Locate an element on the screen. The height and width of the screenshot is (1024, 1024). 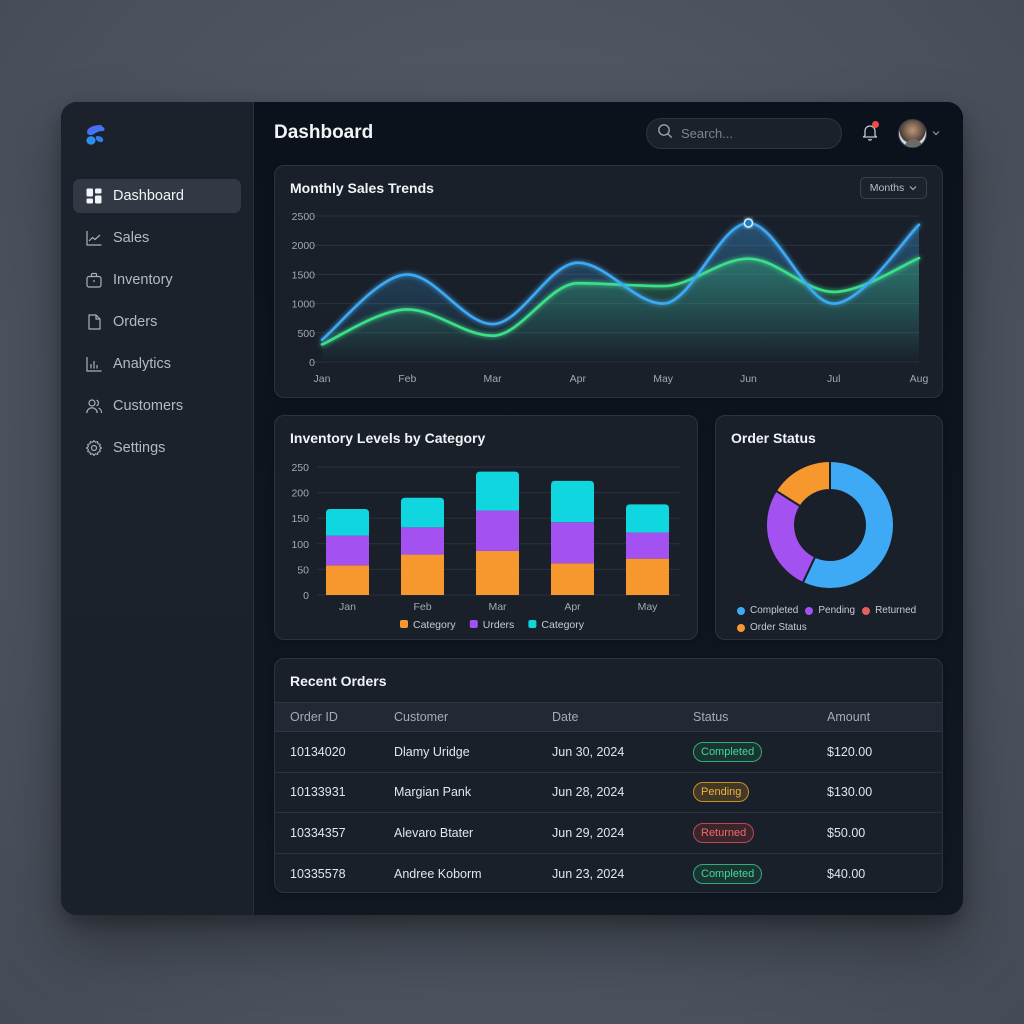
sidebar-item-label: Analytics is located at coordinates (142, 364).